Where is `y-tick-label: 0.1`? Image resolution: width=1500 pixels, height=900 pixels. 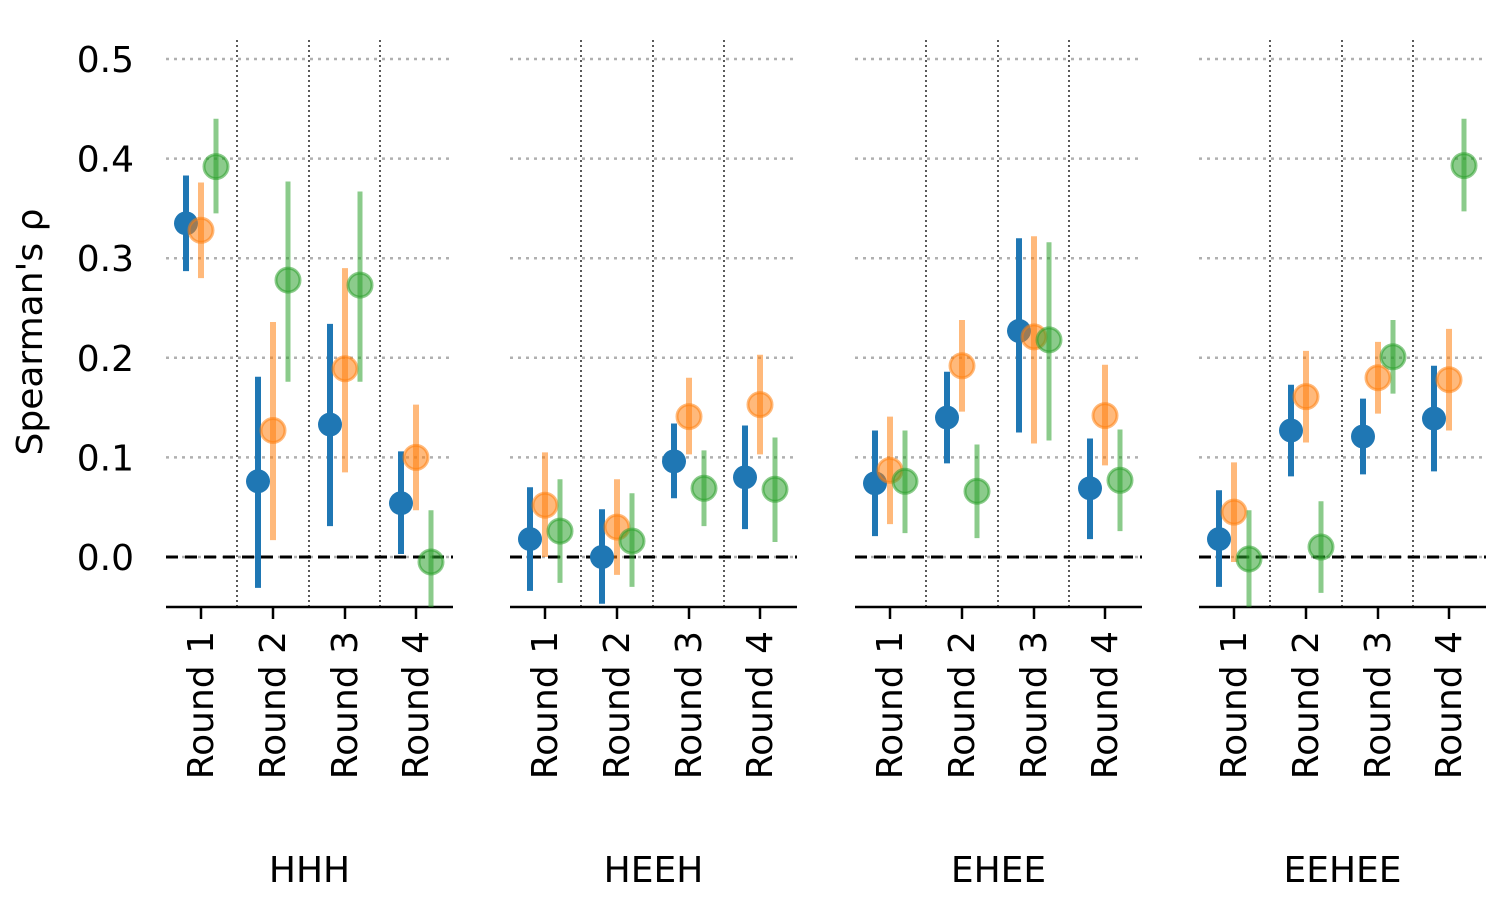 y-tick-label: 0.1 is located at coordinates (105, 458).